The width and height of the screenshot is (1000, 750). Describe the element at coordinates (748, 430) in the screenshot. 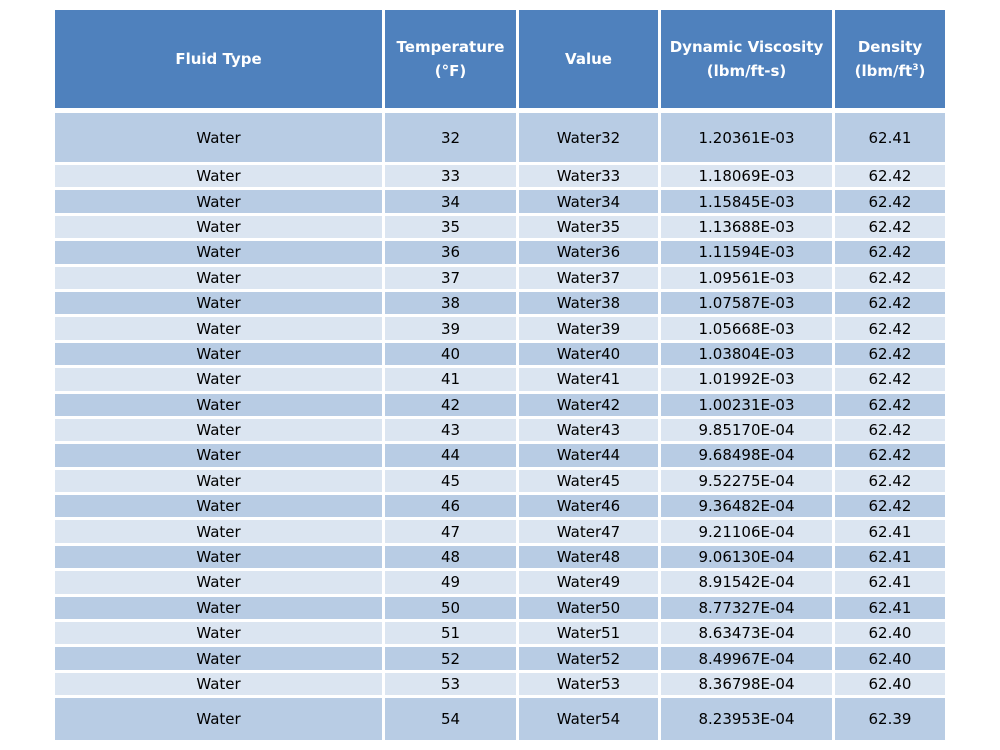

I see `cell-dynamic-viscosity: 9.85170E-04` at that location.